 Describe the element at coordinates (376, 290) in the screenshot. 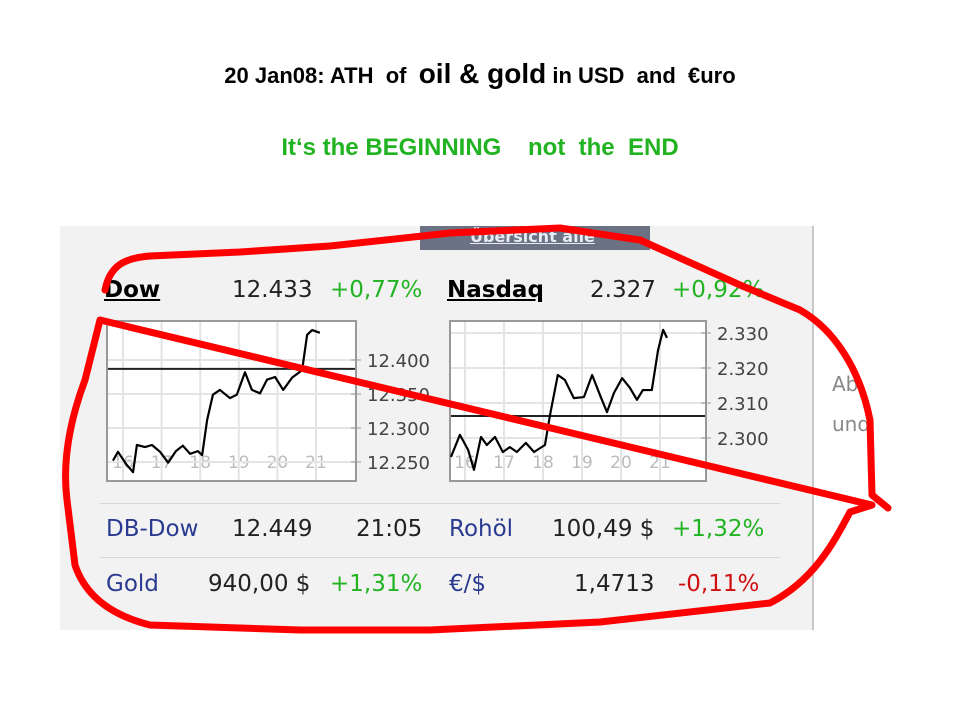

I see `dow-change: +0,77%` at that location.